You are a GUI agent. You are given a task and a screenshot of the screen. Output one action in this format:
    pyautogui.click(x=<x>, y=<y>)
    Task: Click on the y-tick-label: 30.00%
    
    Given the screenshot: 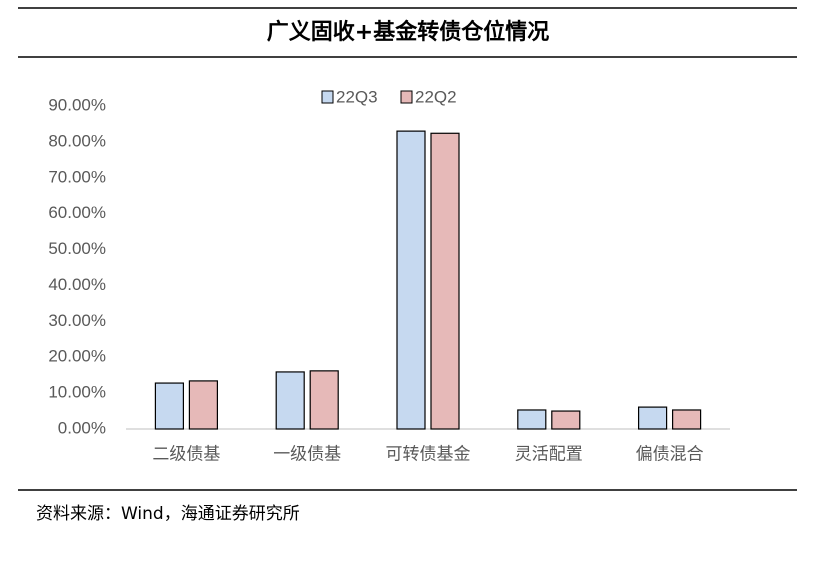 What is the action you would take?
    pyautogui.click(x=77, y=320)
    